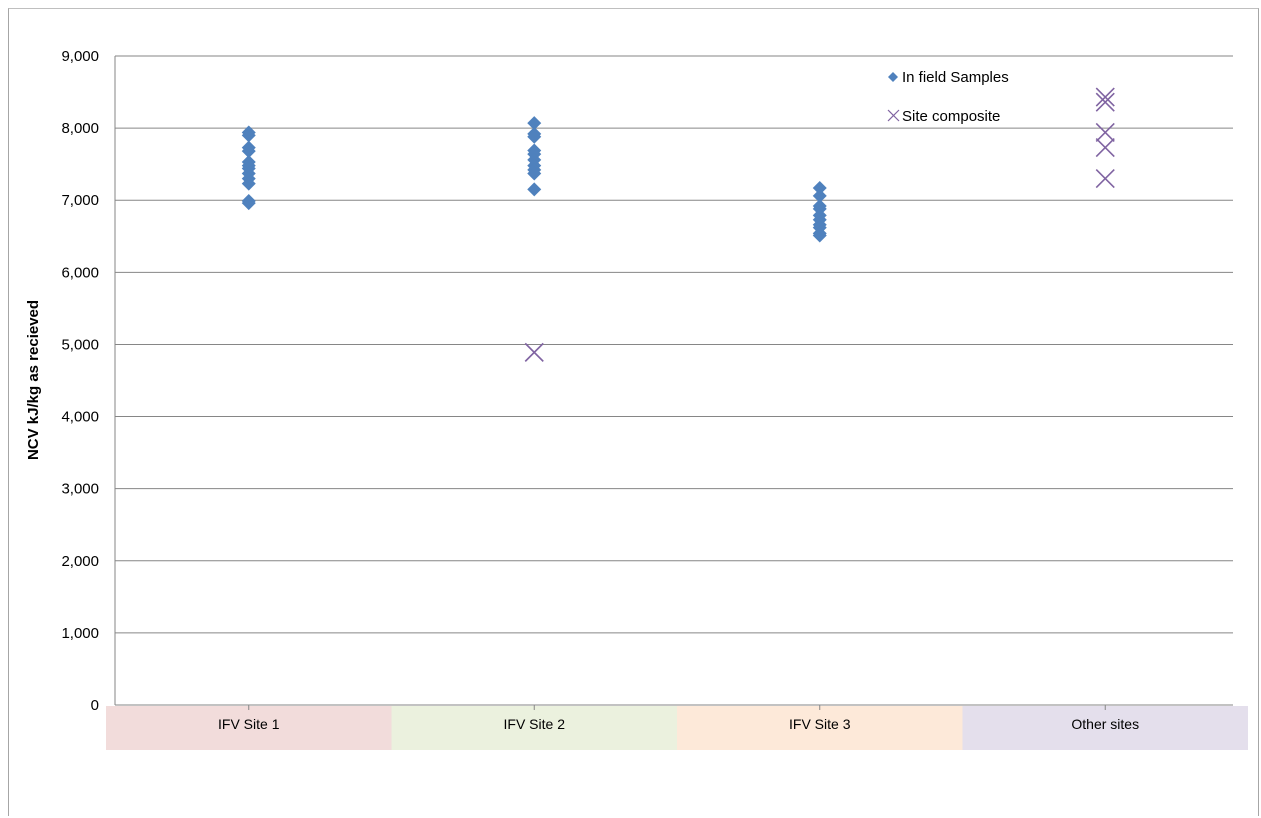 This screenshot has width=1261, height=818. What do you see at coordinates (80, 56) in the screenshot?
I see `y-tick-label: 9,000` at bounding box center [80, 56].